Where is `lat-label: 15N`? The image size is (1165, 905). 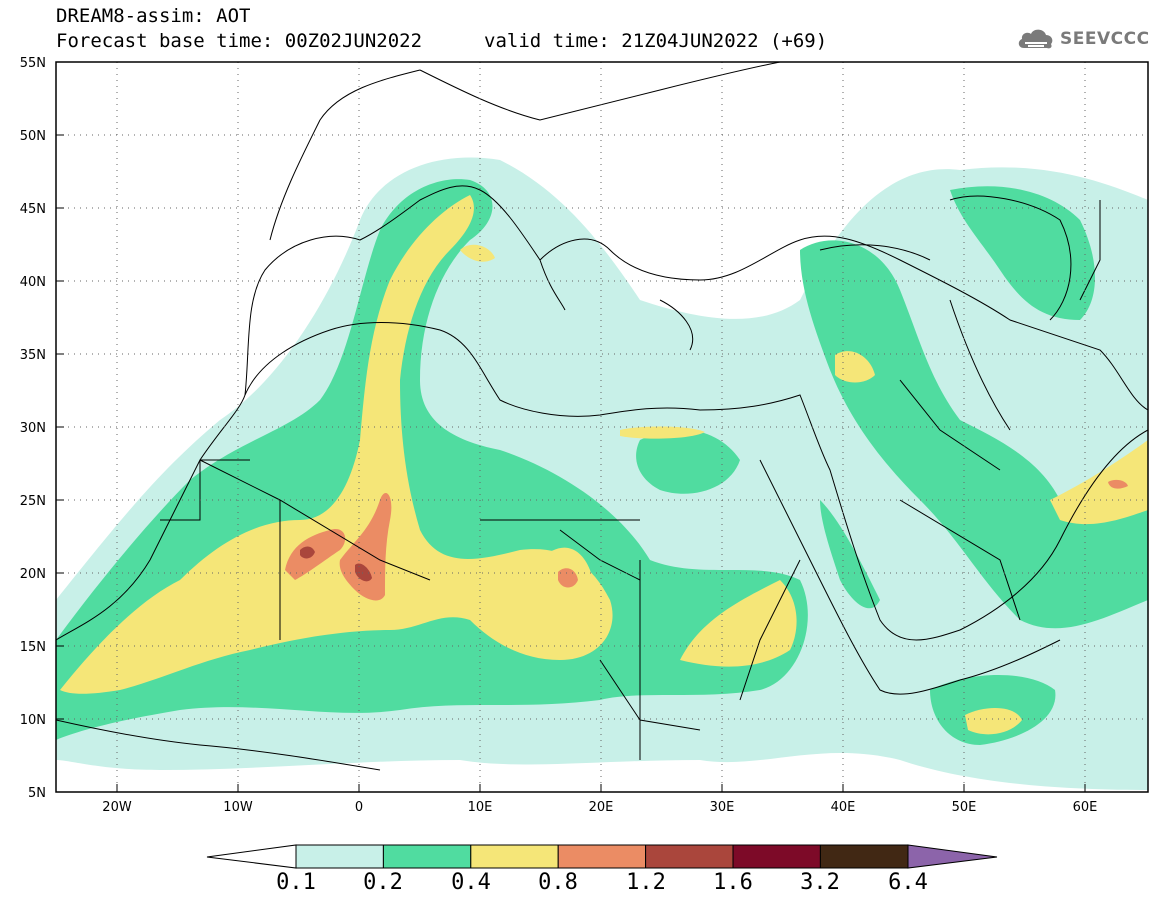
lat-label: 15N is located at coordinates (33, 647).